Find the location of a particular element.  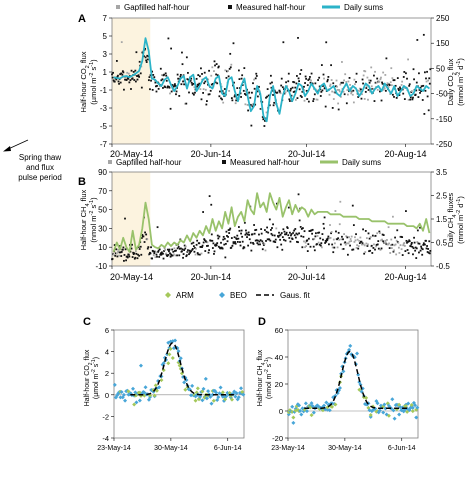

panel-a-y2tick-label-3: 50 is located at coordinates (440, 68).